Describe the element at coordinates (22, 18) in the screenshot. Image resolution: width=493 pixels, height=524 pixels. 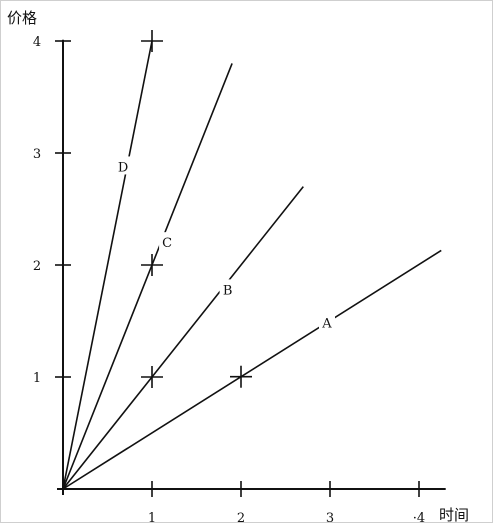
I see `y-axis-title: 价格` at that location.